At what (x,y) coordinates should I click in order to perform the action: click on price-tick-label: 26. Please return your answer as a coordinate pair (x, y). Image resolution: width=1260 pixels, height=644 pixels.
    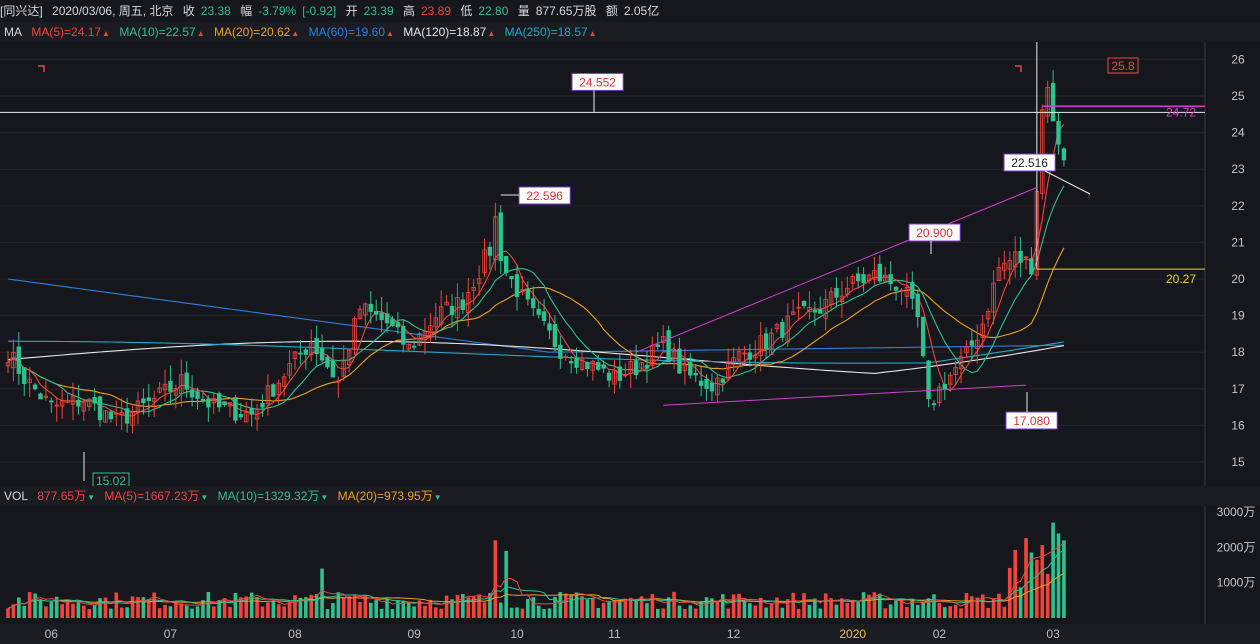
    Looking at the image, I should click on (1238, 59).